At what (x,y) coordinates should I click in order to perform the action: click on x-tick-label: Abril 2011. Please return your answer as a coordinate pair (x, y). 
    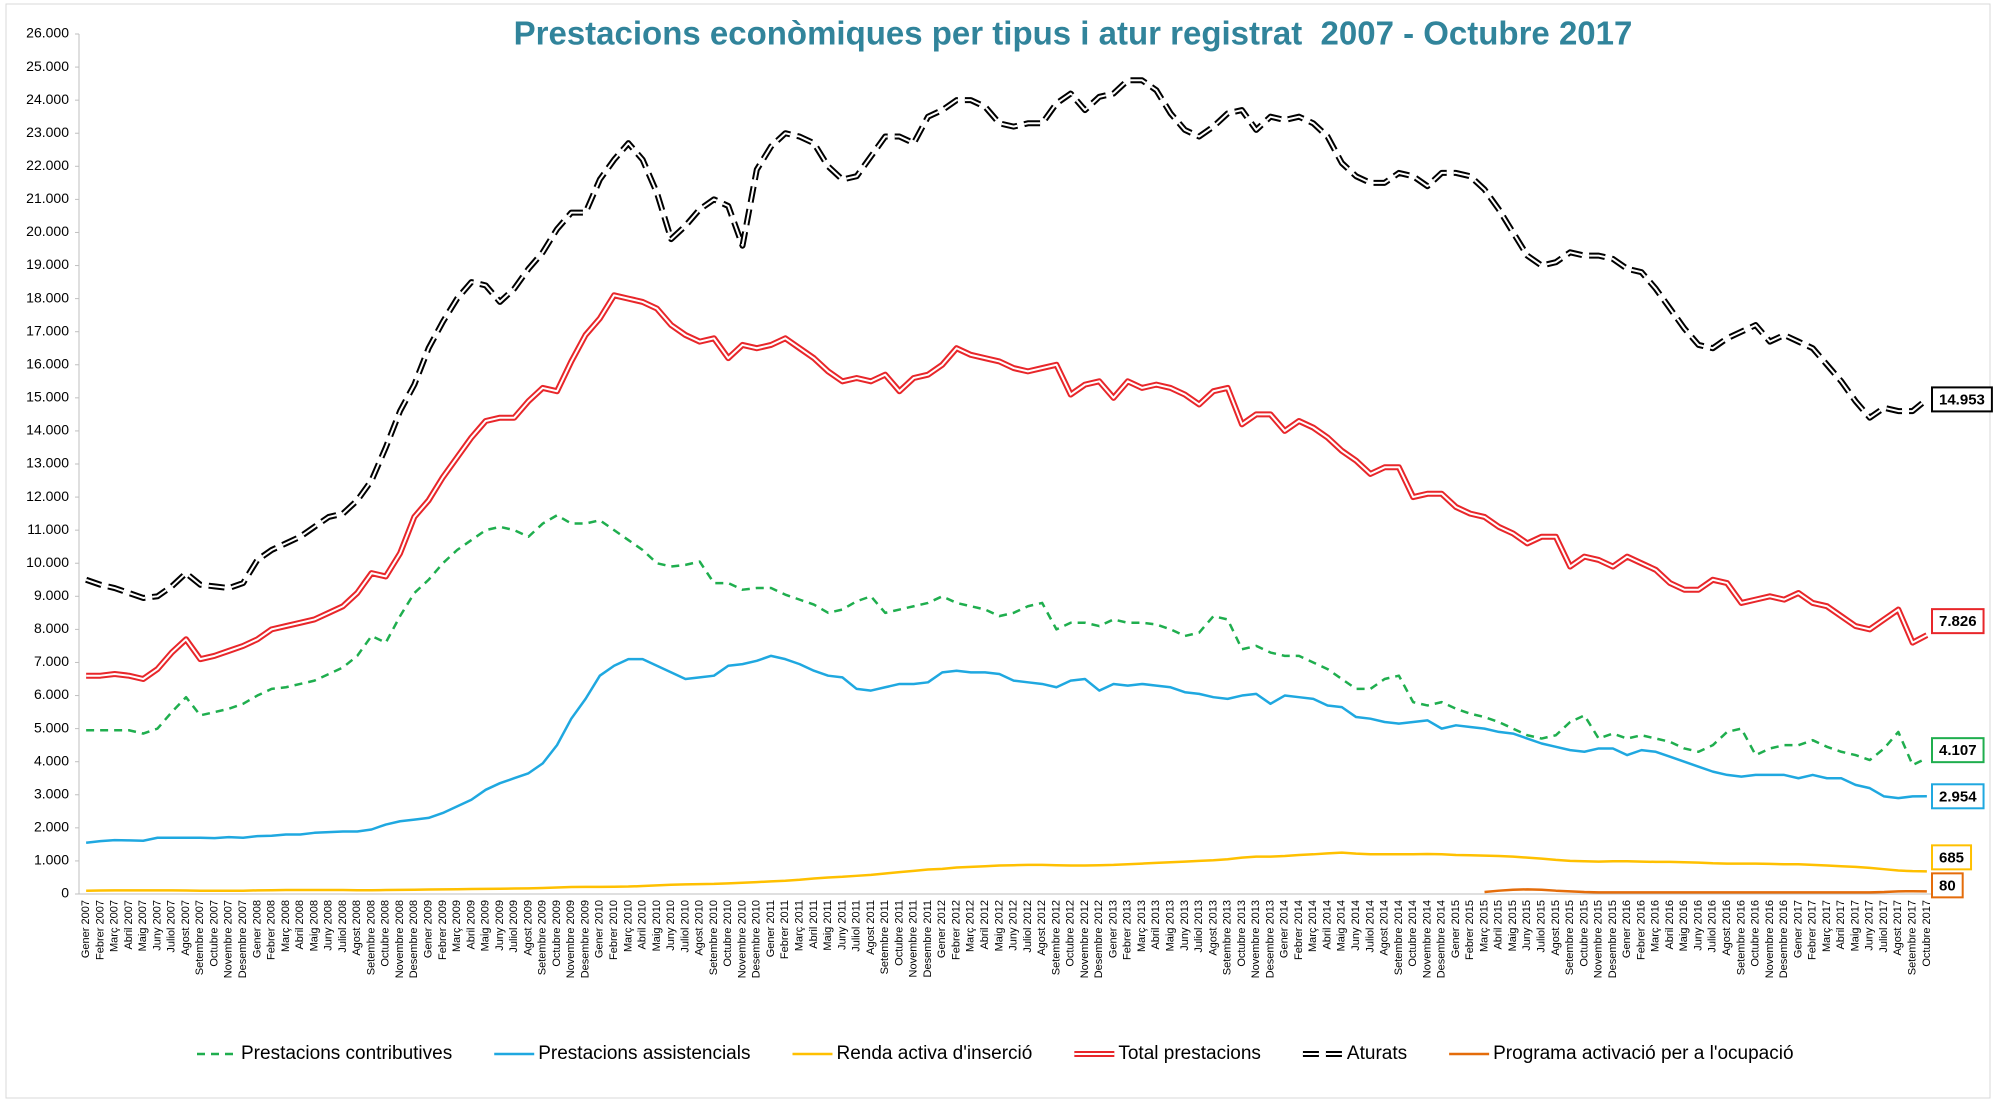
    Looking at the image, I should click on (814, 924).